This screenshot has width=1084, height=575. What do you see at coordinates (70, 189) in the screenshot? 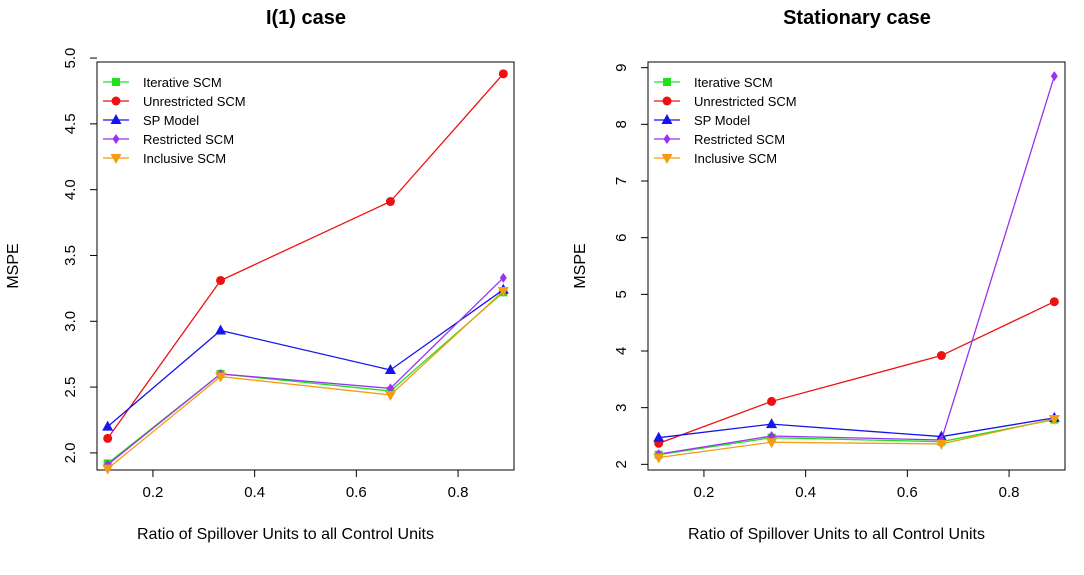
I see `y-tick-label: 4.0` at bounding box center [70, 189].